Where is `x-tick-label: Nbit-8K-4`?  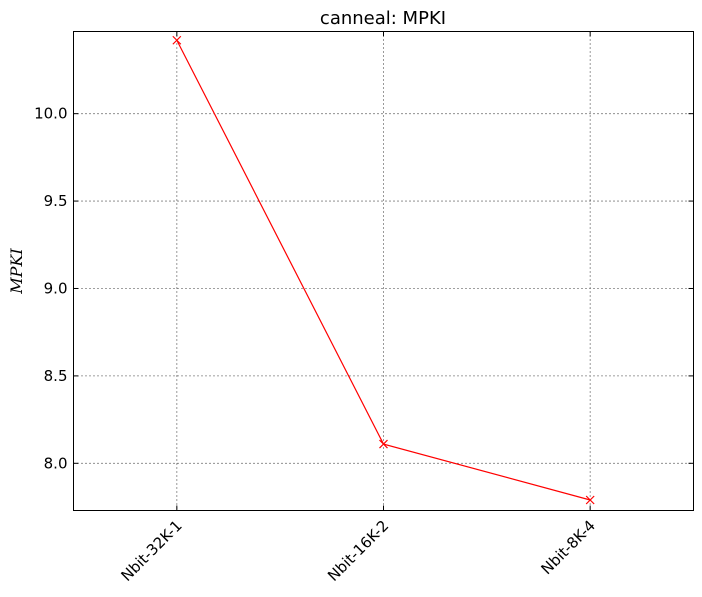 x-tick-label: Nbit-8K-4 is located at coordinates (567, 547).